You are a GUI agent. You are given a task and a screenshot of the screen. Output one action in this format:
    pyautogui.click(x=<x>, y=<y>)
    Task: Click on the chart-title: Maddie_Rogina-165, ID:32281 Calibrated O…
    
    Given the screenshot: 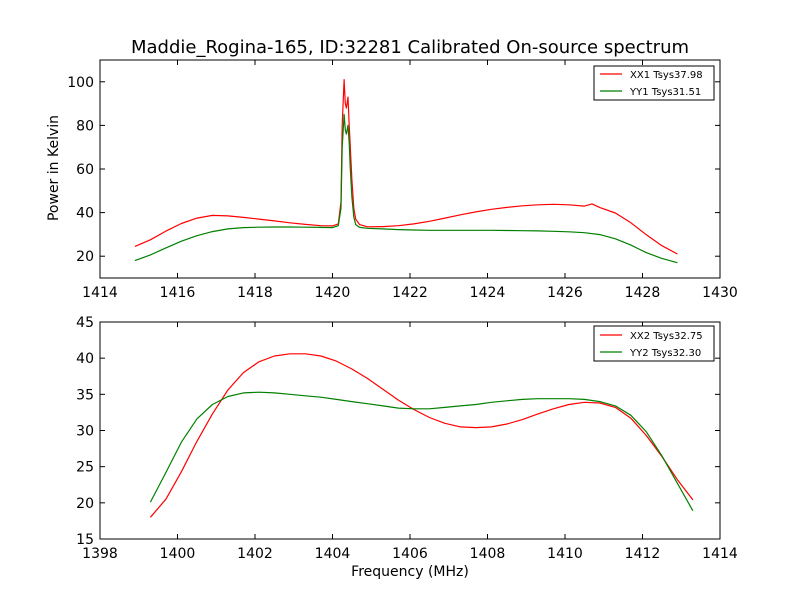 What is the action you would take?
    pyautogui.click(x=410, y=47)
    